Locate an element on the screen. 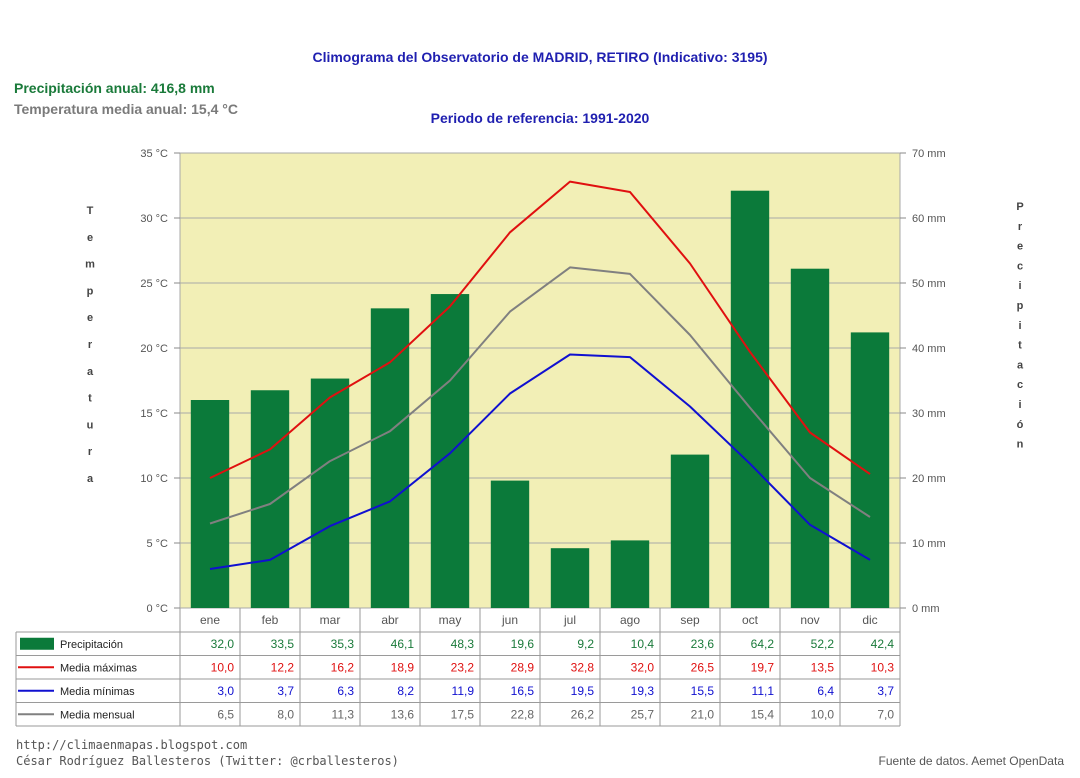  month-label: oct is located at coordinates (750, 620).